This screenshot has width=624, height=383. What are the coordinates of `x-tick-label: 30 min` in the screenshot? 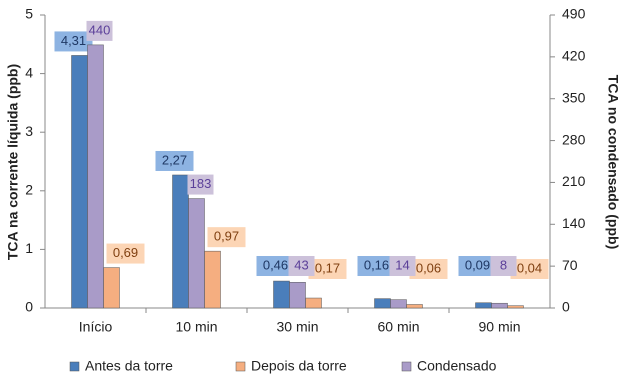 It's located at (297, 327).